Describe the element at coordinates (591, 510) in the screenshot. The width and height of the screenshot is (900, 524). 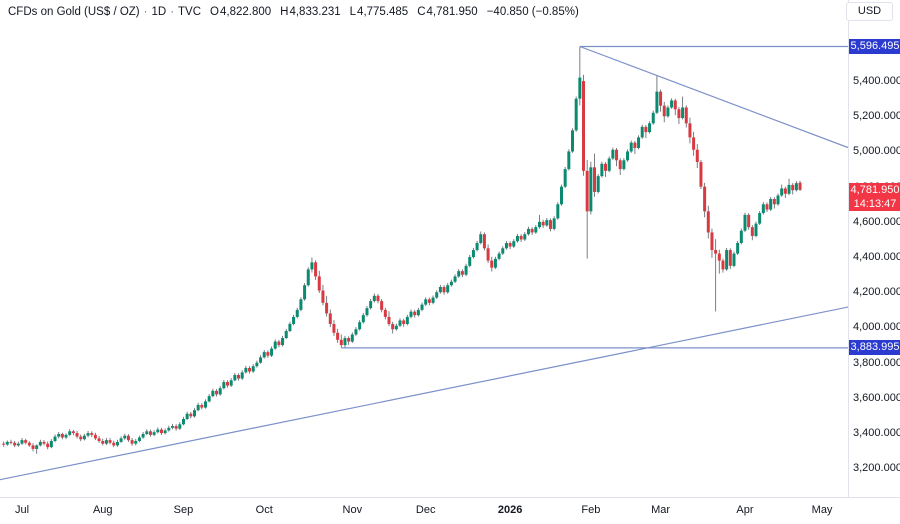
I see `time-tick-label: Feb` at that location.